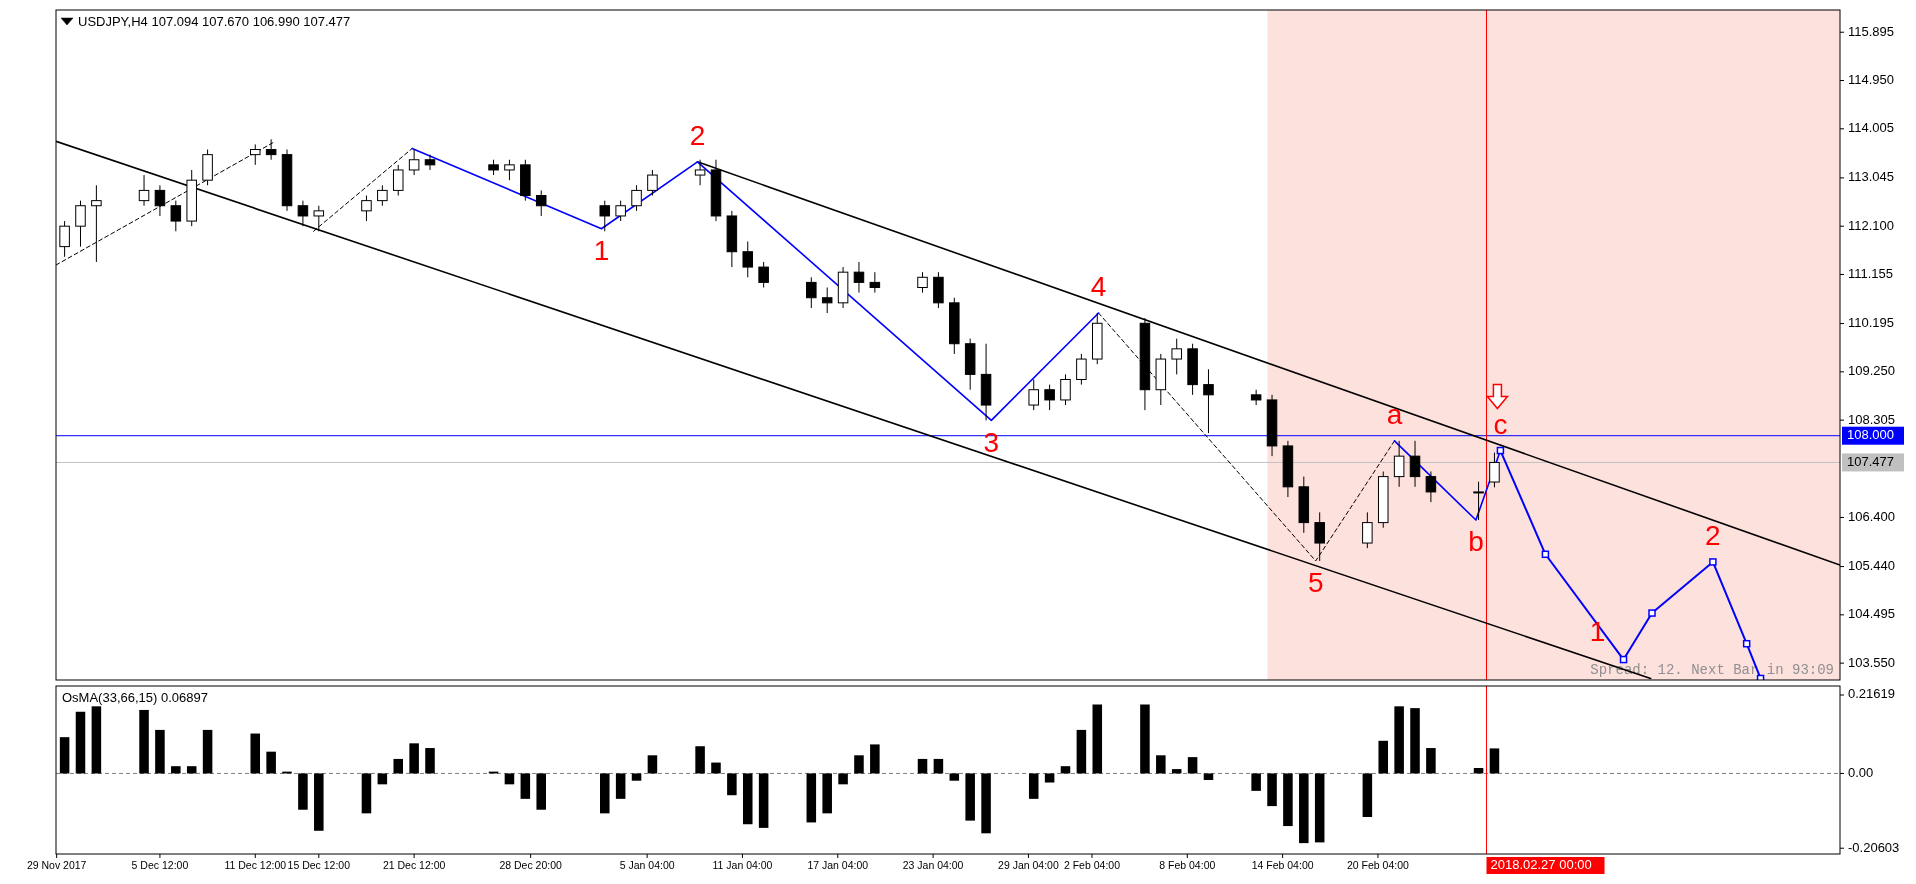 This screenshot has height=884, width=1916. What do you see at coordinates (1874, 847) in the screenshot?
I see `y-tick-label: -0.20603` at bounding box center [1874, 847].